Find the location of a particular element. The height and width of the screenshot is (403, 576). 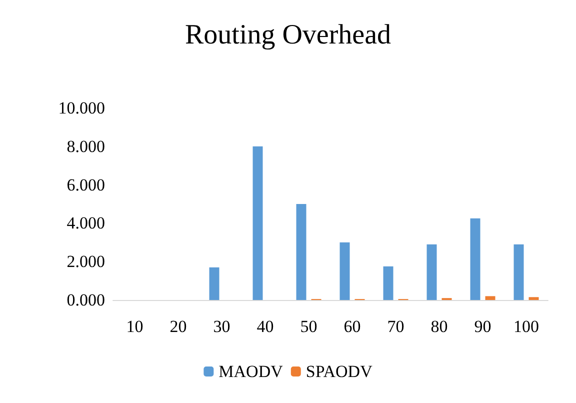

legend-label: MAODV is located at coordinates (251, 371).